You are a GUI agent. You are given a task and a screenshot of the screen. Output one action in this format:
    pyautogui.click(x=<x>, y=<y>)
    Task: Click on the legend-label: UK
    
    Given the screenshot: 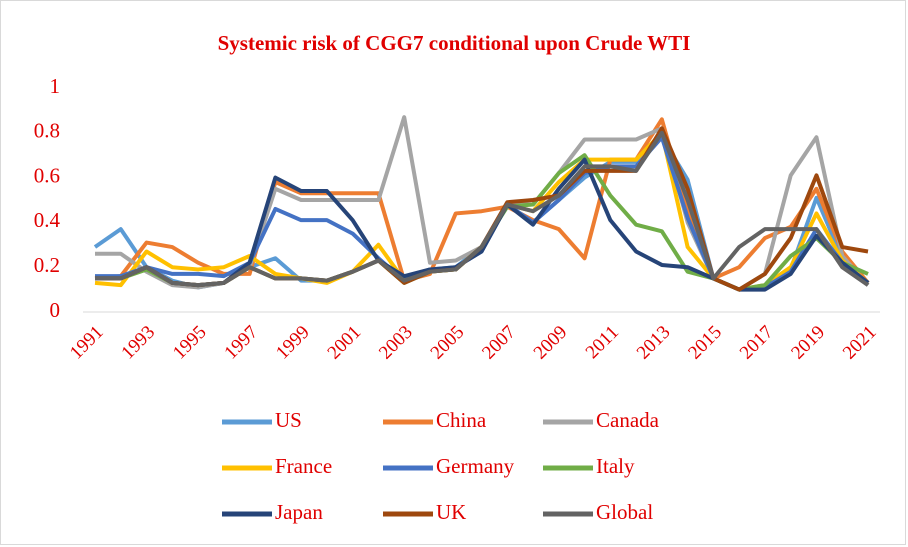 What is the action you would take?
    pyautogui.click(x=451, y=512)
    